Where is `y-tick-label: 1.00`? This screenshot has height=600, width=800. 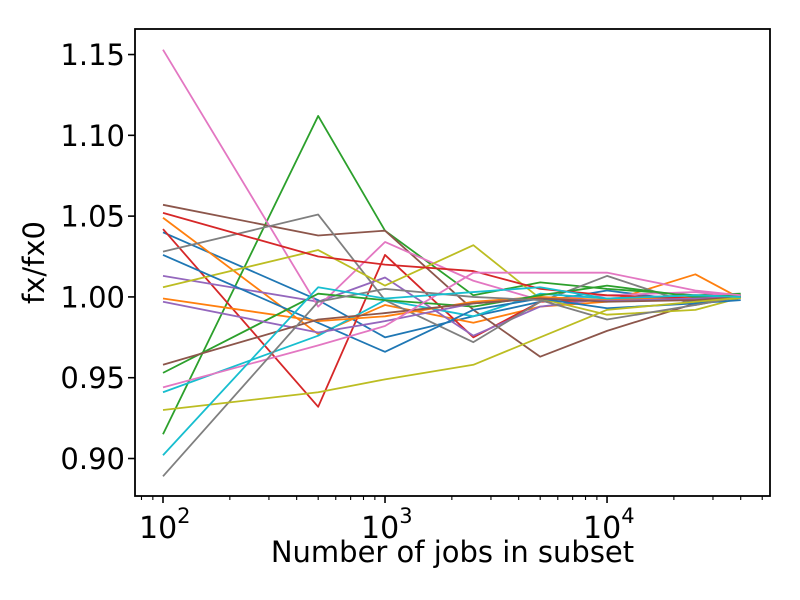
y-tick-label: 1.00 is located at coordinates (92, 297).